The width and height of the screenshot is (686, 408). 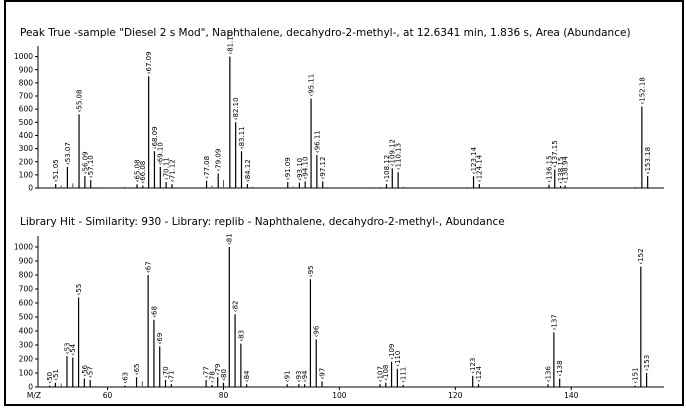 I want to click on x-tick-label: 140, so click(x=571, y=395).